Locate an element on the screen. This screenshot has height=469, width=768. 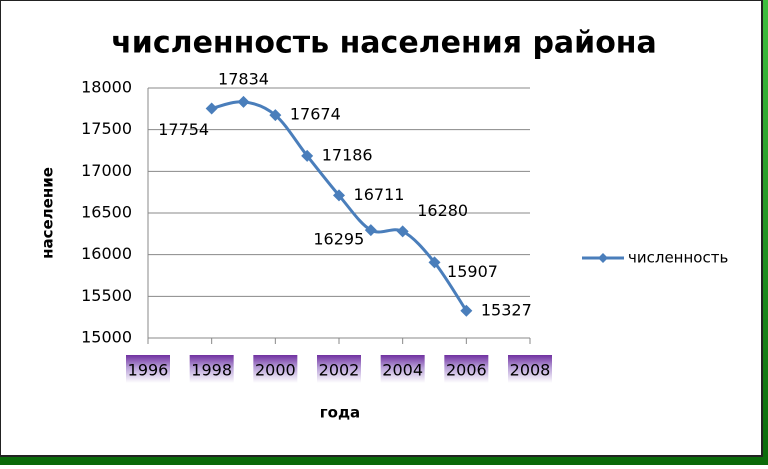
x-tick-label: 1998 is located at coordinates (211, 370).